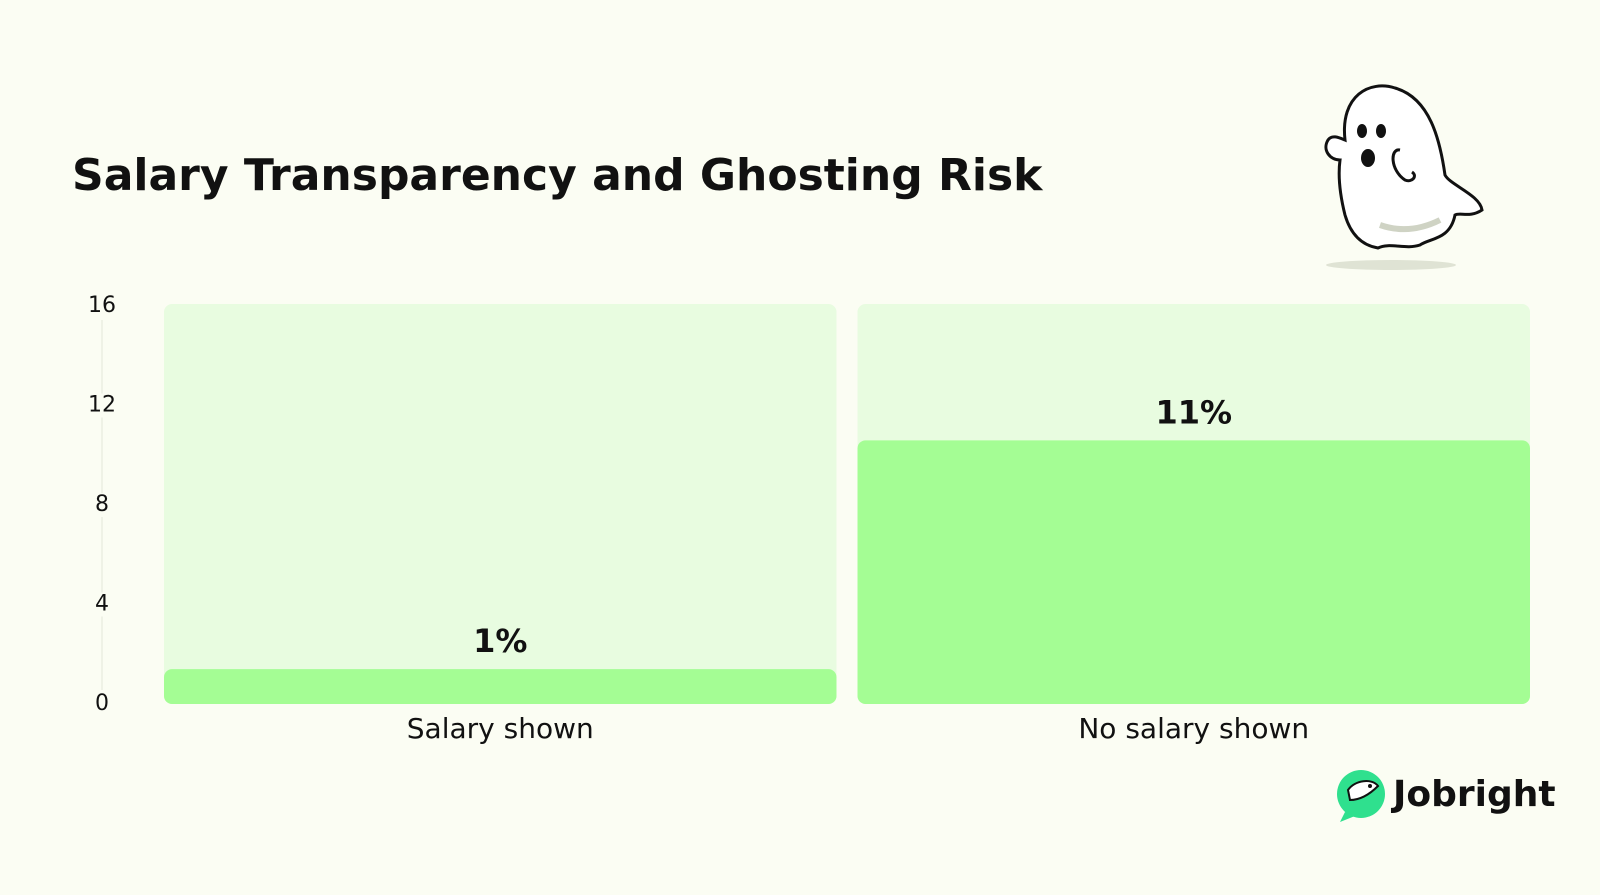 The image size is (1600, 895). What do you see at coordinates (500, 728) in the screenshot?
I see `x-tick-label: Salary shown` at bounding box center [500, 728].